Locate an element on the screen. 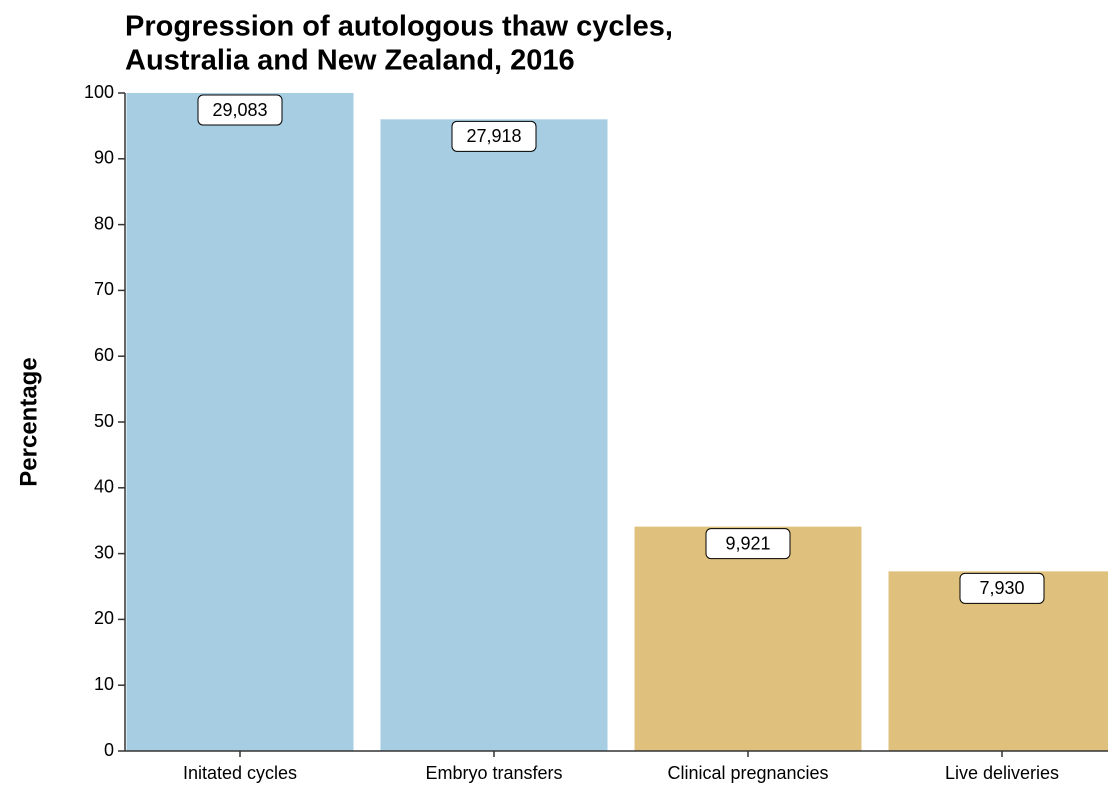 This screenshot has height=787, width=1108. data-label: 7,930 is located at coordinates (1001, 588).